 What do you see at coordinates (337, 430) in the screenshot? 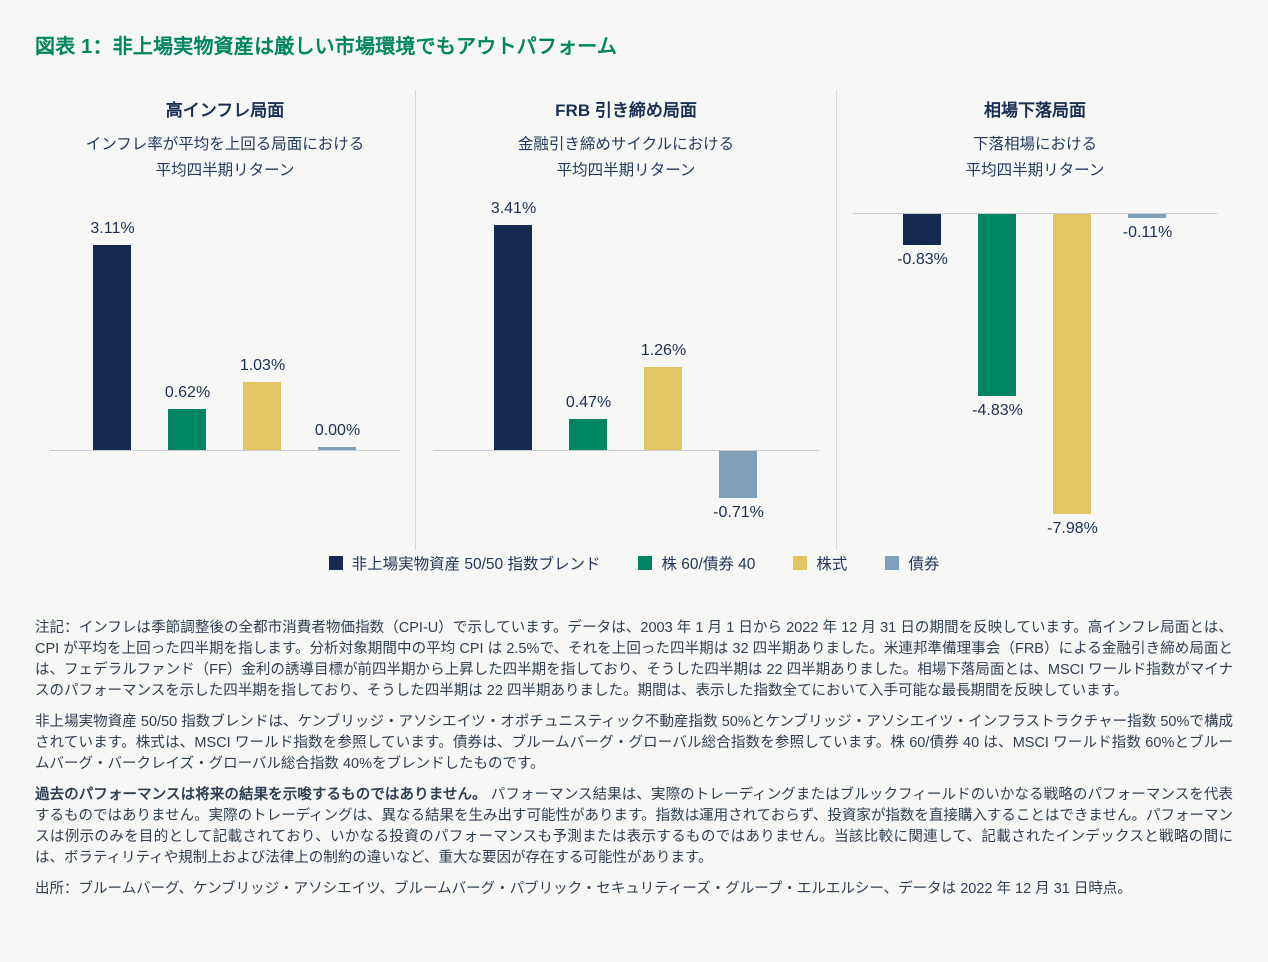
I see `bar-value-label: 0.00%` at bounding box center [337, 430].